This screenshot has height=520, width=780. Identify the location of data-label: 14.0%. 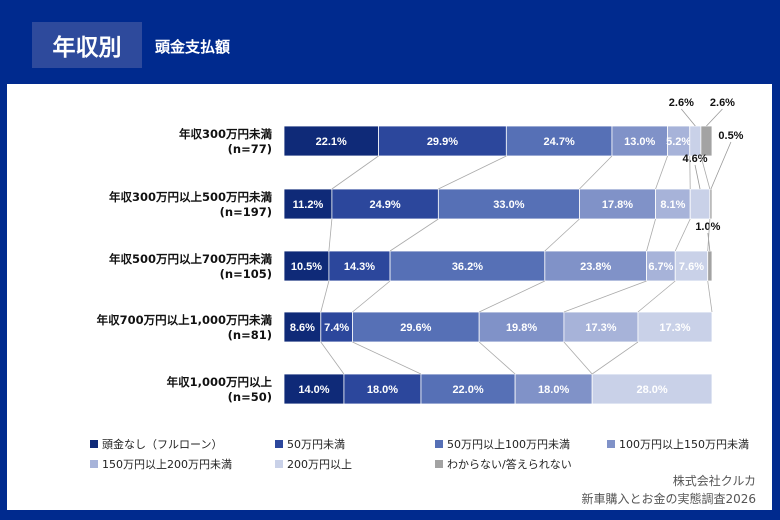
(313, 390).